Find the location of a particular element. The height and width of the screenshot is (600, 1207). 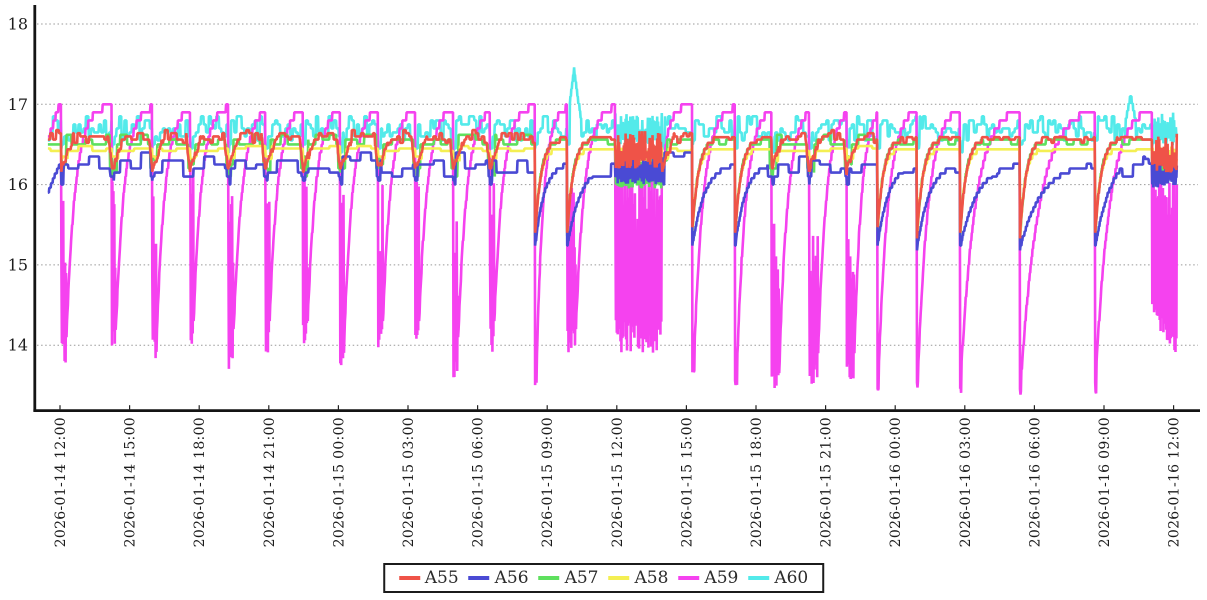

y-axis-labels: 14 15 16 17 18 is located at coordinates (18, 185).